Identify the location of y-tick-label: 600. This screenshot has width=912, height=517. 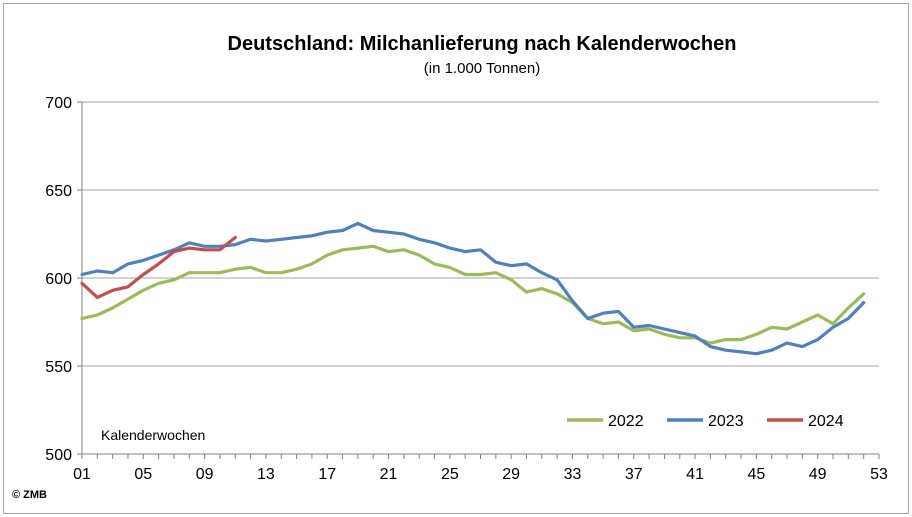
(58, 279).